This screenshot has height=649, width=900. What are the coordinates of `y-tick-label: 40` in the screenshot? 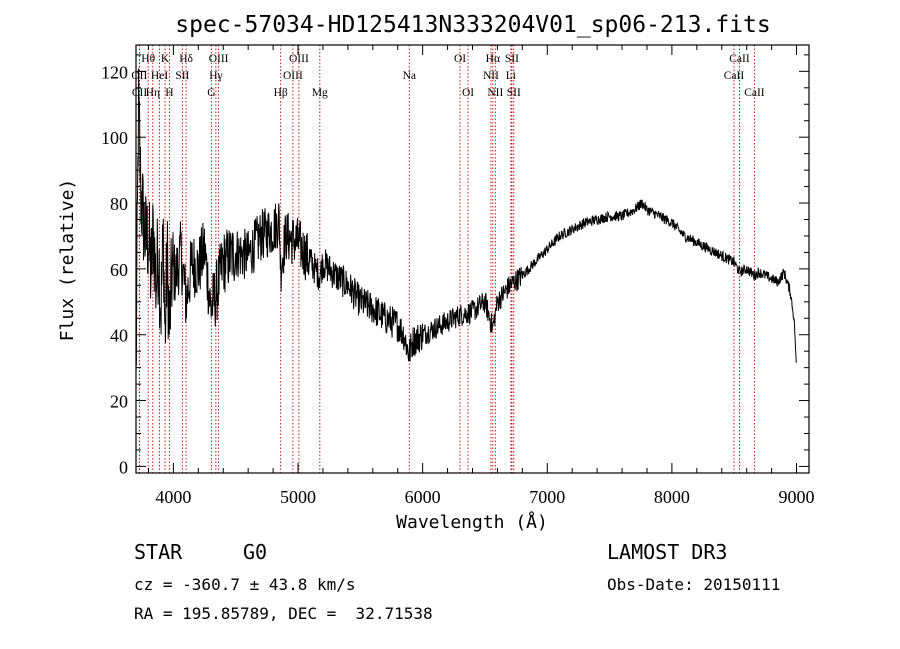 It's located at (119, 336).